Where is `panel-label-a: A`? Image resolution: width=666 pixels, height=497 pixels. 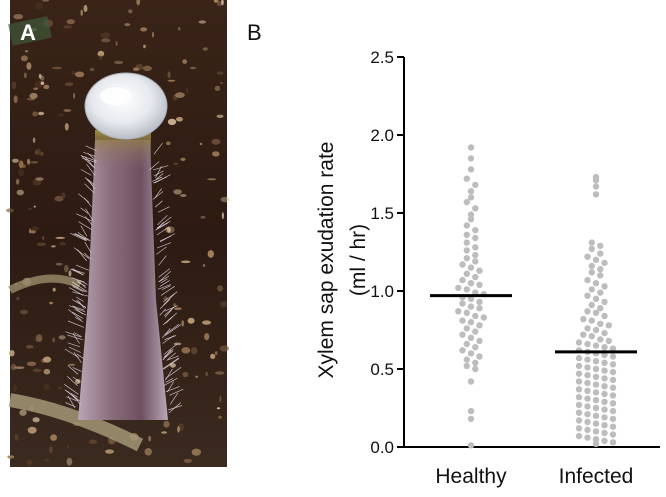
panel-label-a: A is located at coordinates (28, 32).